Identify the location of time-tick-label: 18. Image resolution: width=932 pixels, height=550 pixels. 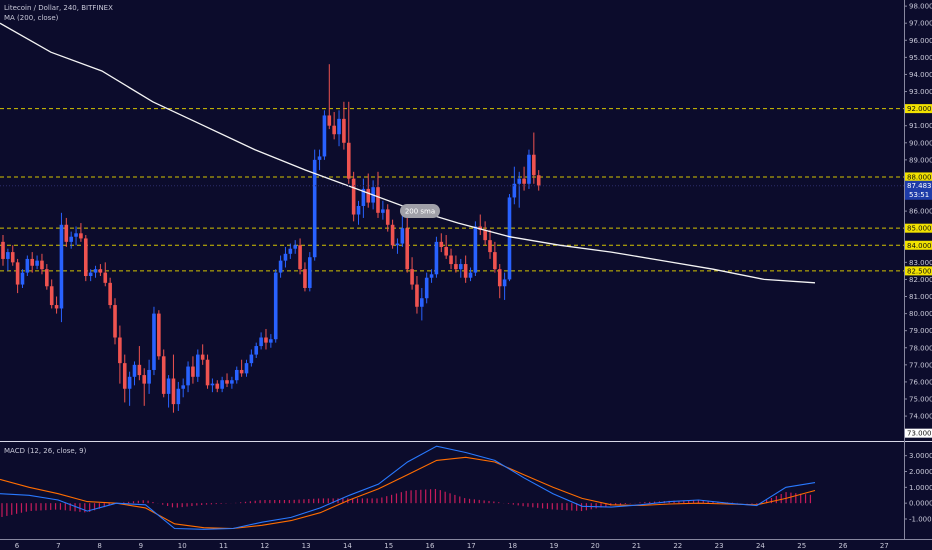
(512, 546).